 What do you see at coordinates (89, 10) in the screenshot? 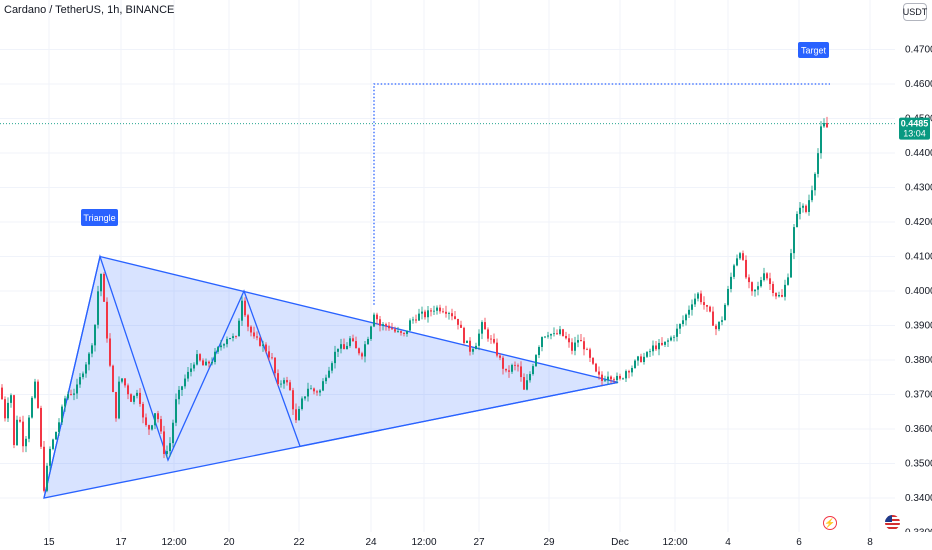
I see `chart-title: Cardano / TetherUS, 1h, BINANCE` at bounding box center [89, 10].